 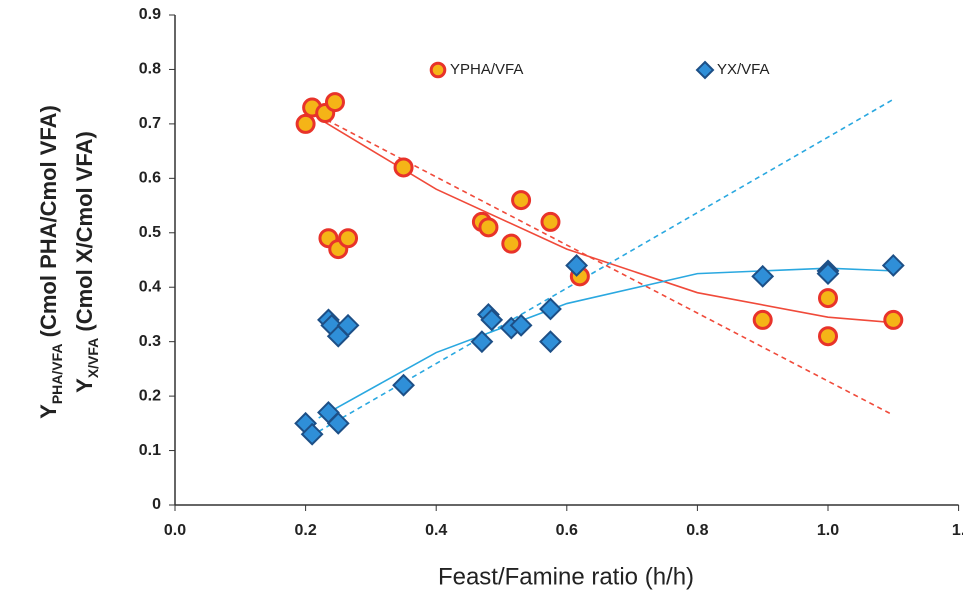 I want to click on legend-label: YPHA/VFA, so click(x=486, y=69).